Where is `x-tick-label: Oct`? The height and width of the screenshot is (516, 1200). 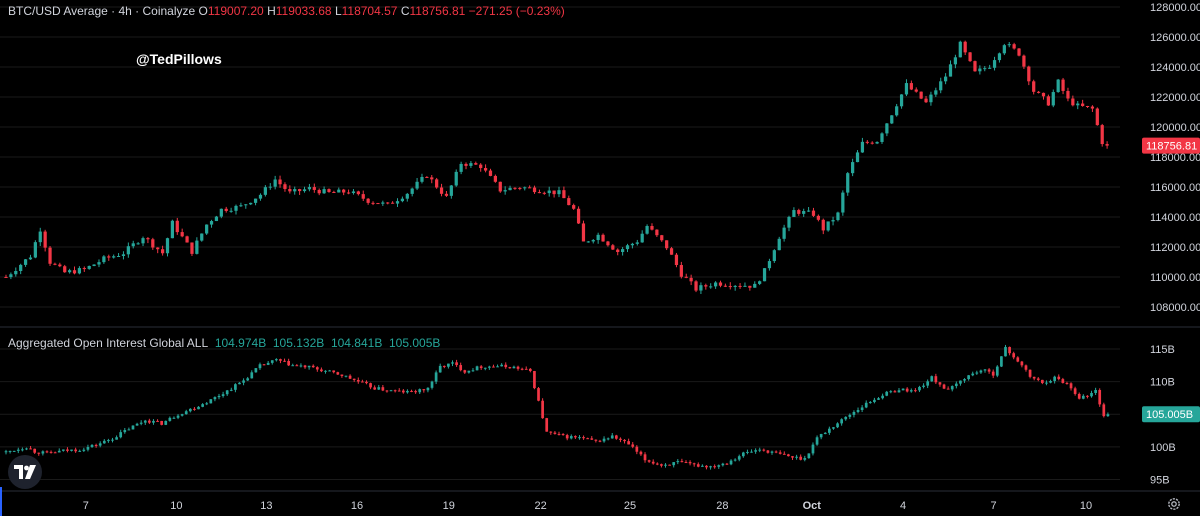 x-tick-label: Oct is located at coordinates (812, 506).